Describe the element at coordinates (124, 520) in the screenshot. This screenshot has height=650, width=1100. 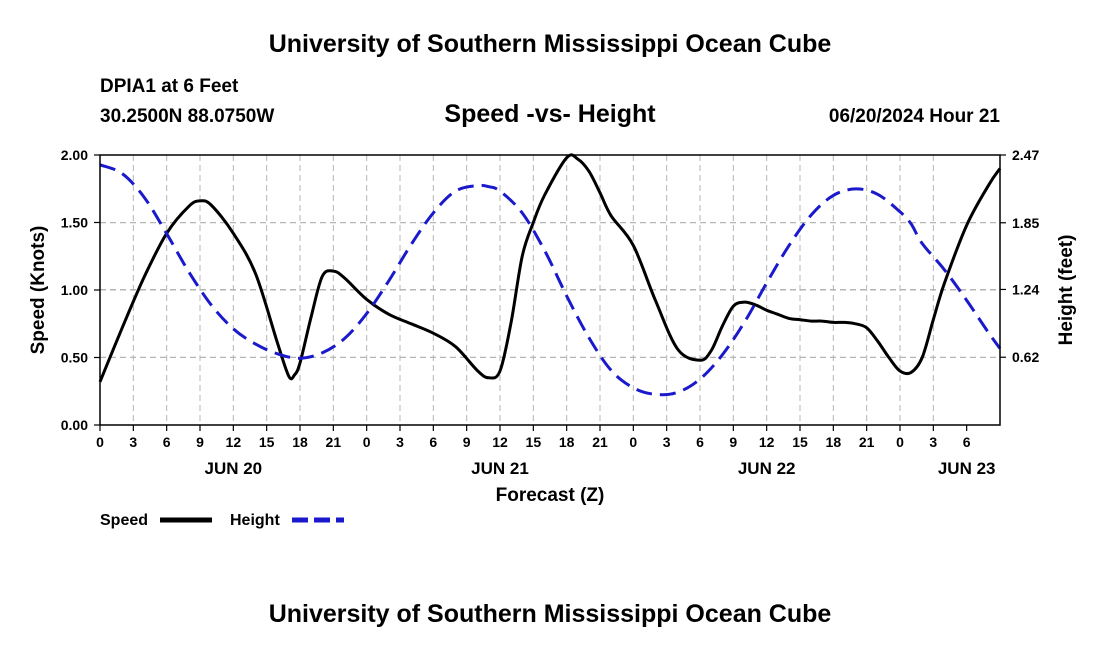
I see `legend-speed-label: Speed` at that location.